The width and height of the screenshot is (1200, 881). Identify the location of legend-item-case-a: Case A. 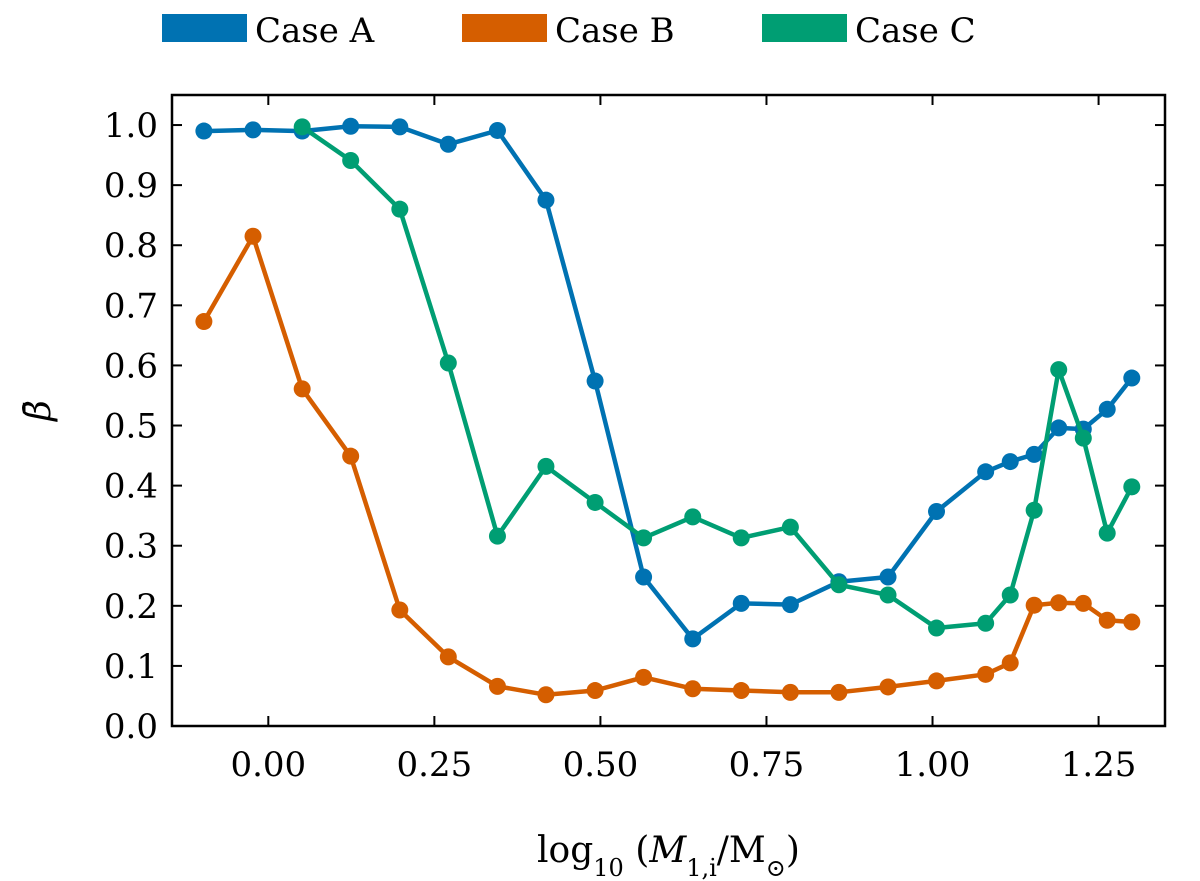
(268, 31).